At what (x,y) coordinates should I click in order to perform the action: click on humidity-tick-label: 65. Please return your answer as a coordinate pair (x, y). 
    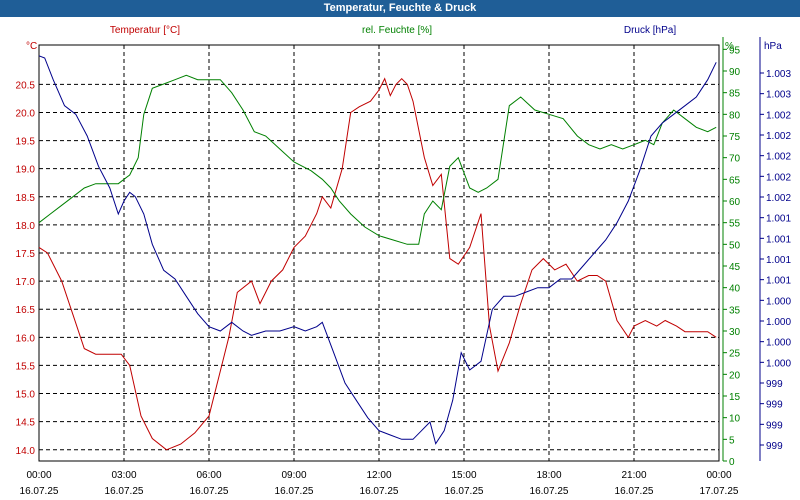
    Looking at the image, I should click on (735, 180).